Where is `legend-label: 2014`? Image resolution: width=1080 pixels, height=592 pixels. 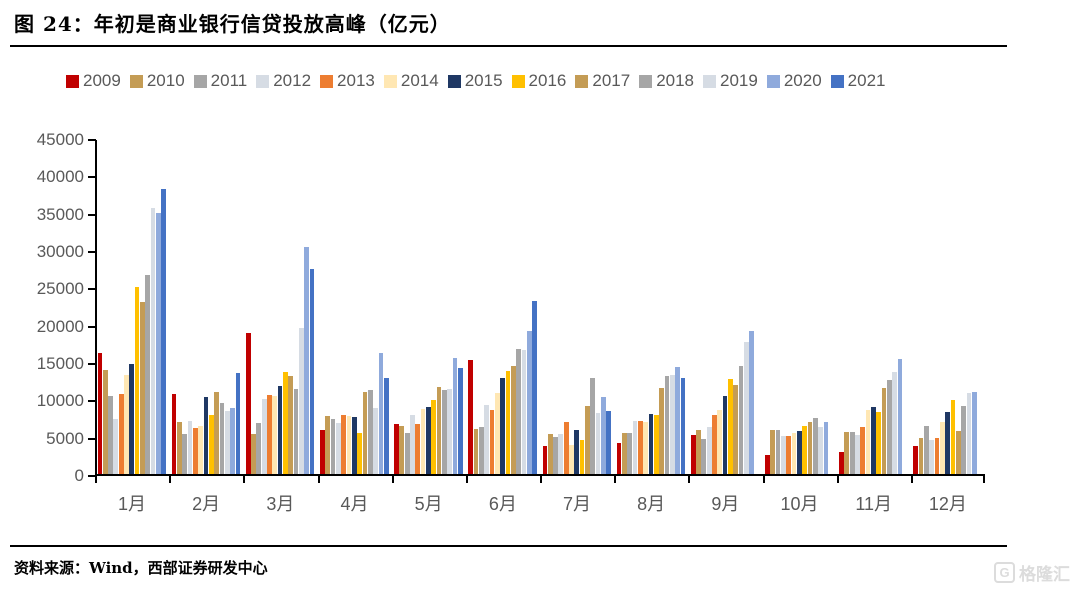
legend-label: 2014 is located at coordinates (419, 80).